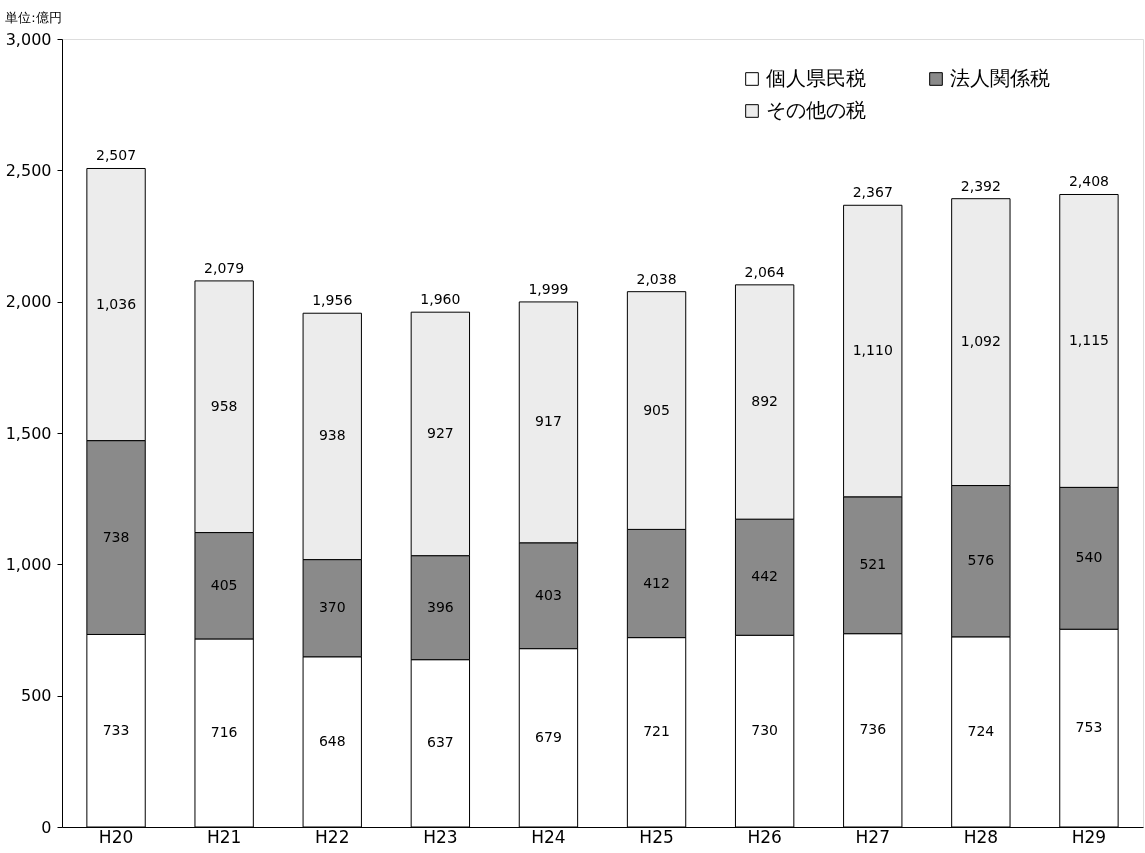  Describe the element at coordinates (981, 560) in the screenshot. I see `data-label: 576` at that location.